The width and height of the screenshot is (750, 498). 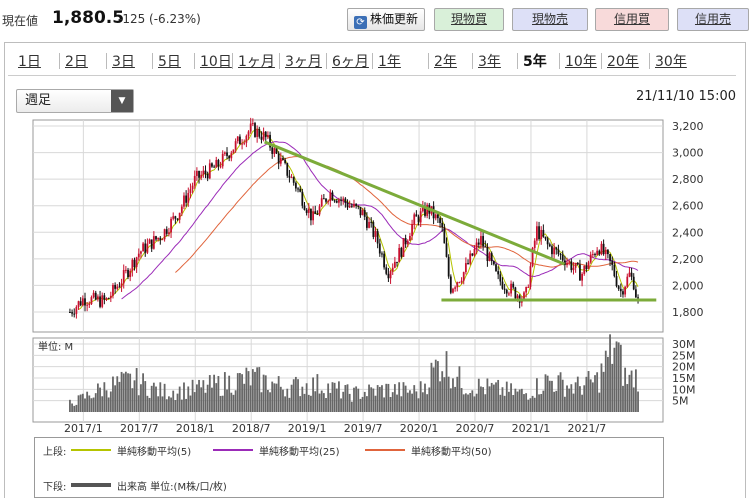 What do you see at coordinates (632, 19) in the screenshot?
I see `margin-buy-button: 信用買` at bounding box center [632, 19].